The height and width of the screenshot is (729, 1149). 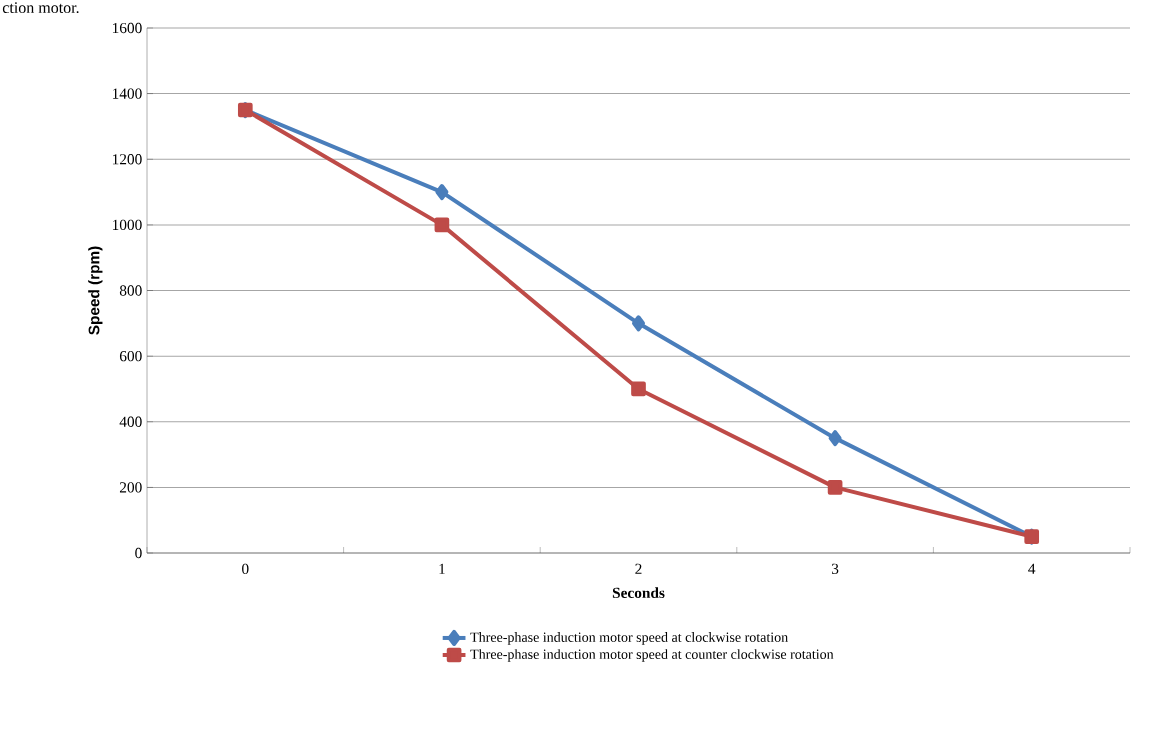 What do you see at coordinates (130, 487) in the screenshot?
I see `y-tick-label: 200` at bounding box center [130, 487].